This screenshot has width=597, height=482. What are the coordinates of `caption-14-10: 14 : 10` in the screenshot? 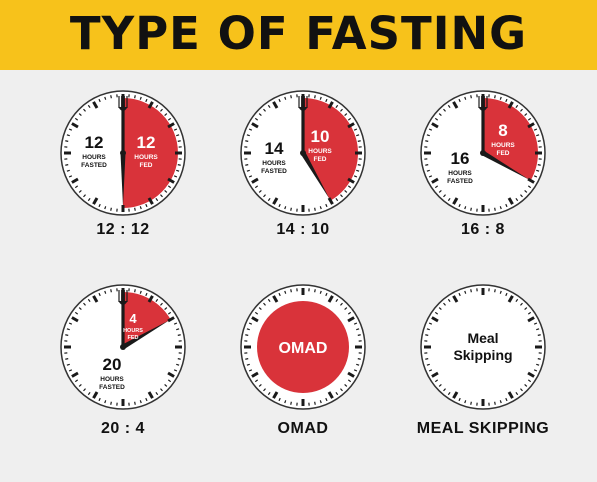 It's located at (303, 230).